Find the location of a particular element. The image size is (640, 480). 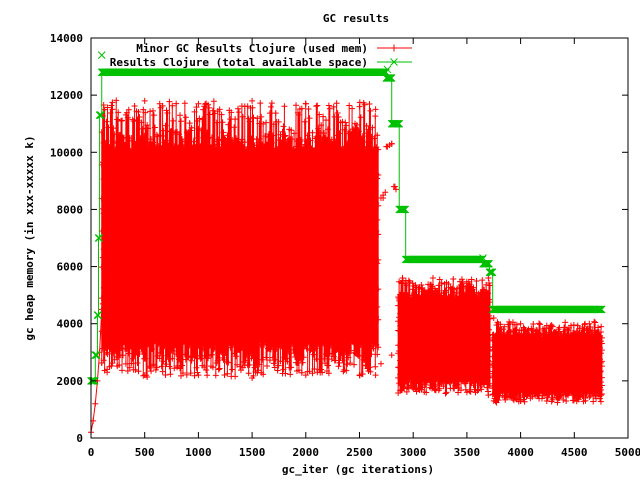

legend-marker is located at coordinates (394, 48).